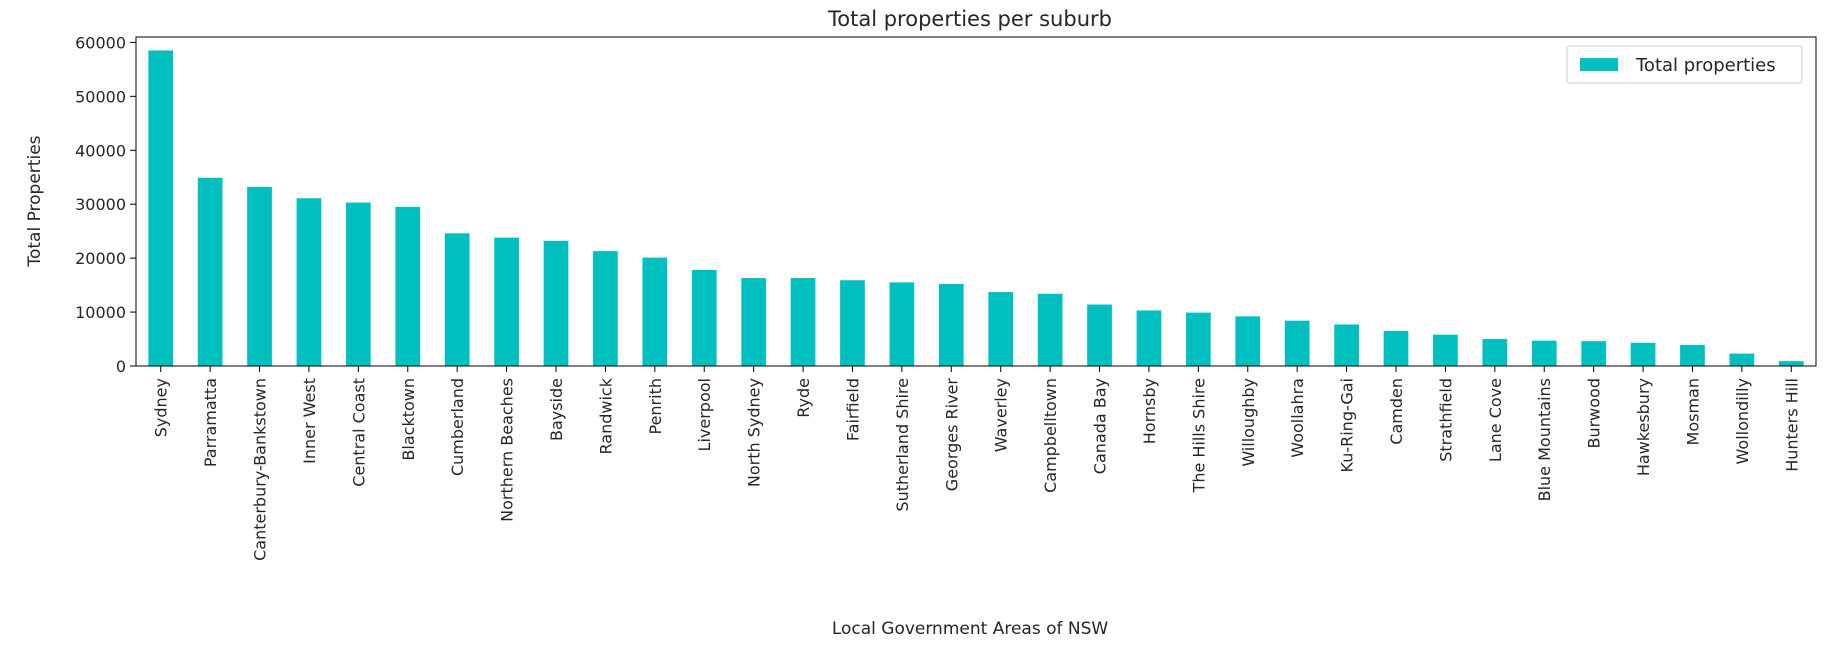 Image resolution: width=1827 pixels, height=668 pixels. Describe the element at coordinates (408, 419) in the screenshot. I see `x-tick-label: Blacktown` at that location.